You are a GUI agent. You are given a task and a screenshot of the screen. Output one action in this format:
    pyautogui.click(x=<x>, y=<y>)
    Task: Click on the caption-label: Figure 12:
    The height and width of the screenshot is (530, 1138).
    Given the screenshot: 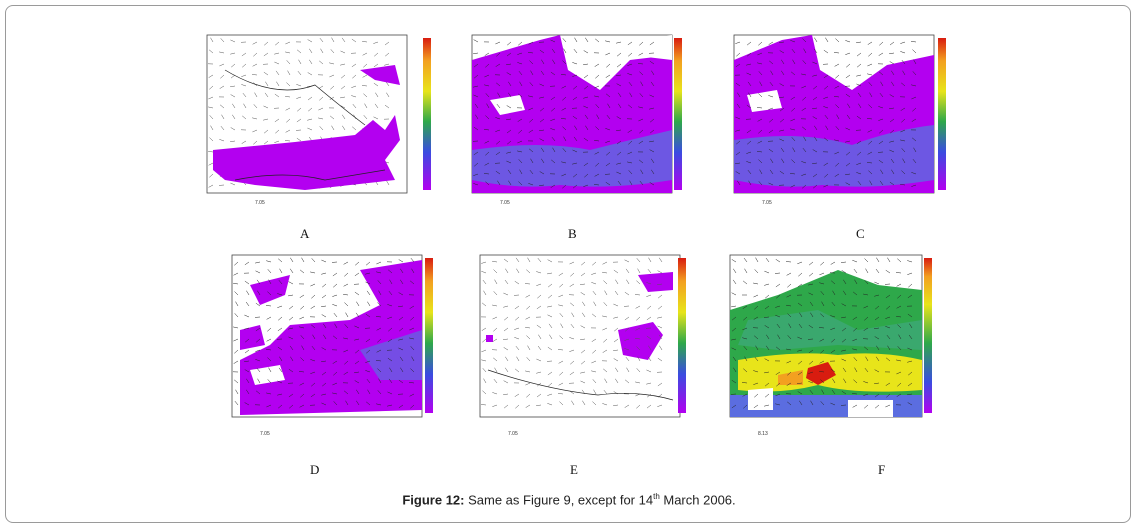 What is the action you would take?
    pyautogui.click(x=433, y=500)
    